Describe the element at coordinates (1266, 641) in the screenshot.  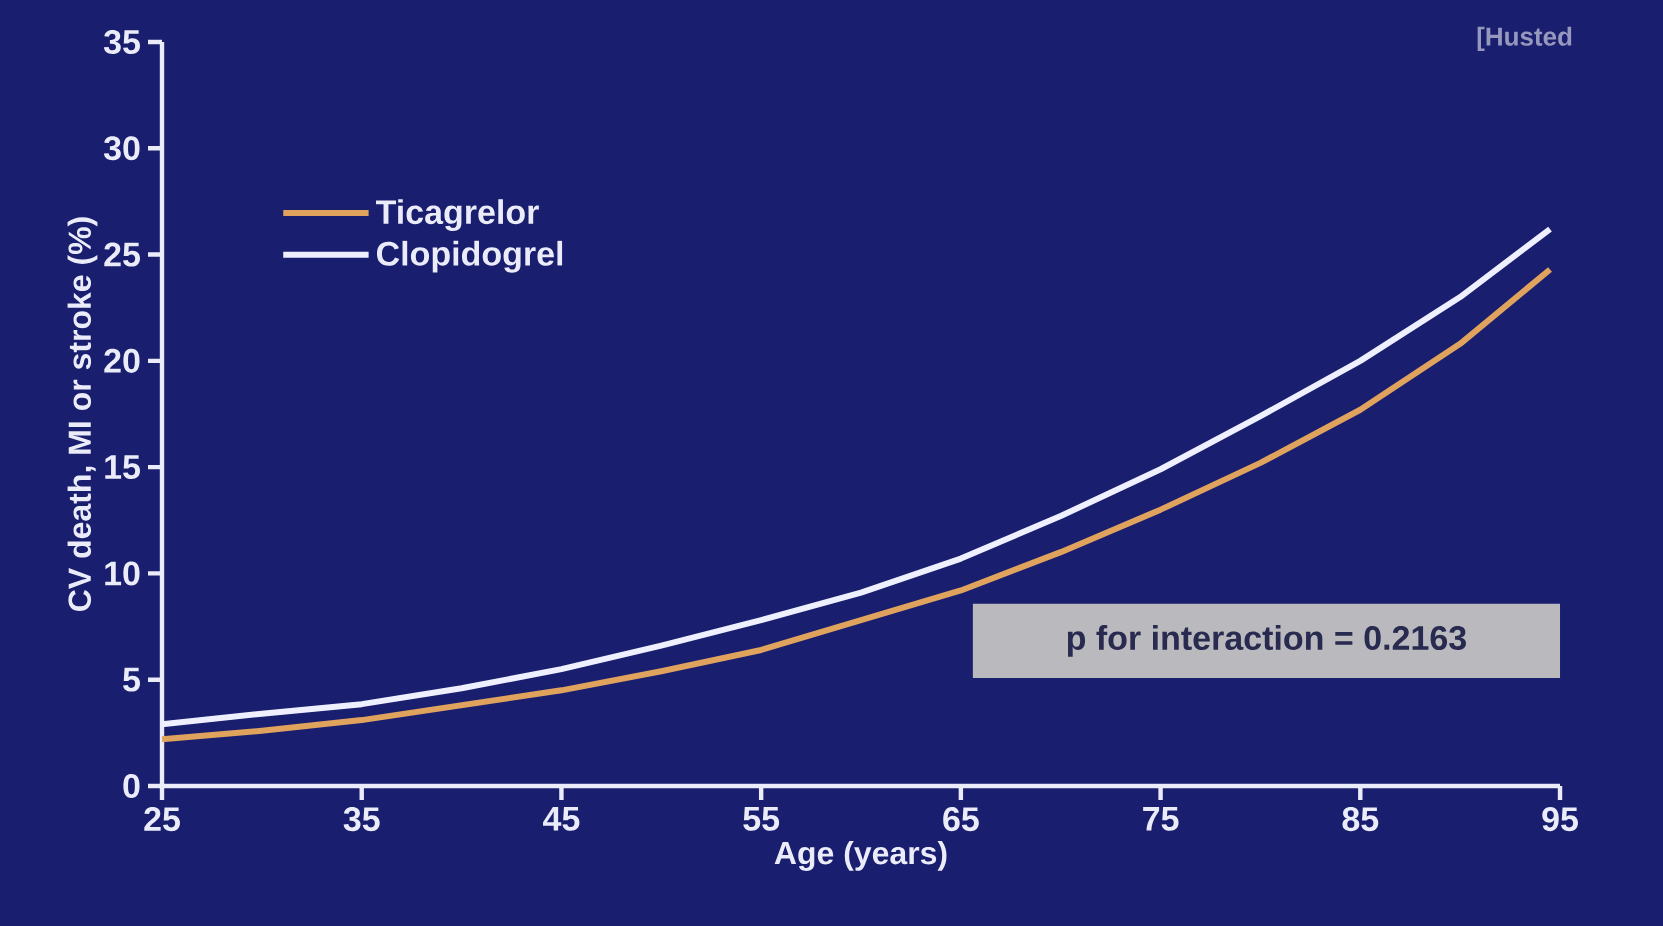
I see `annotation: p for interaction = 0.2163` at that location.